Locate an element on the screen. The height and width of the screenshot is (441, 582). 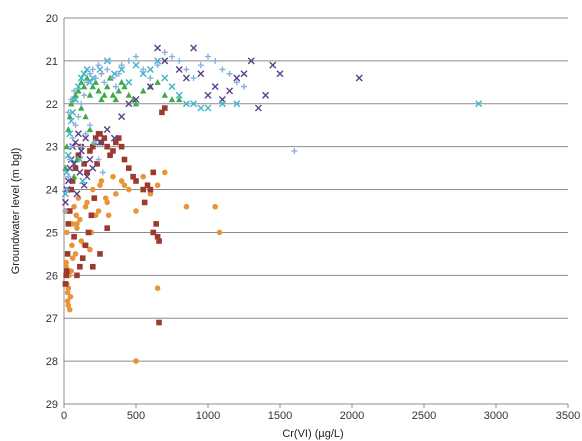
x-axis-title: Cr(VI) (µg/L) is located at coordinates (312, 434).